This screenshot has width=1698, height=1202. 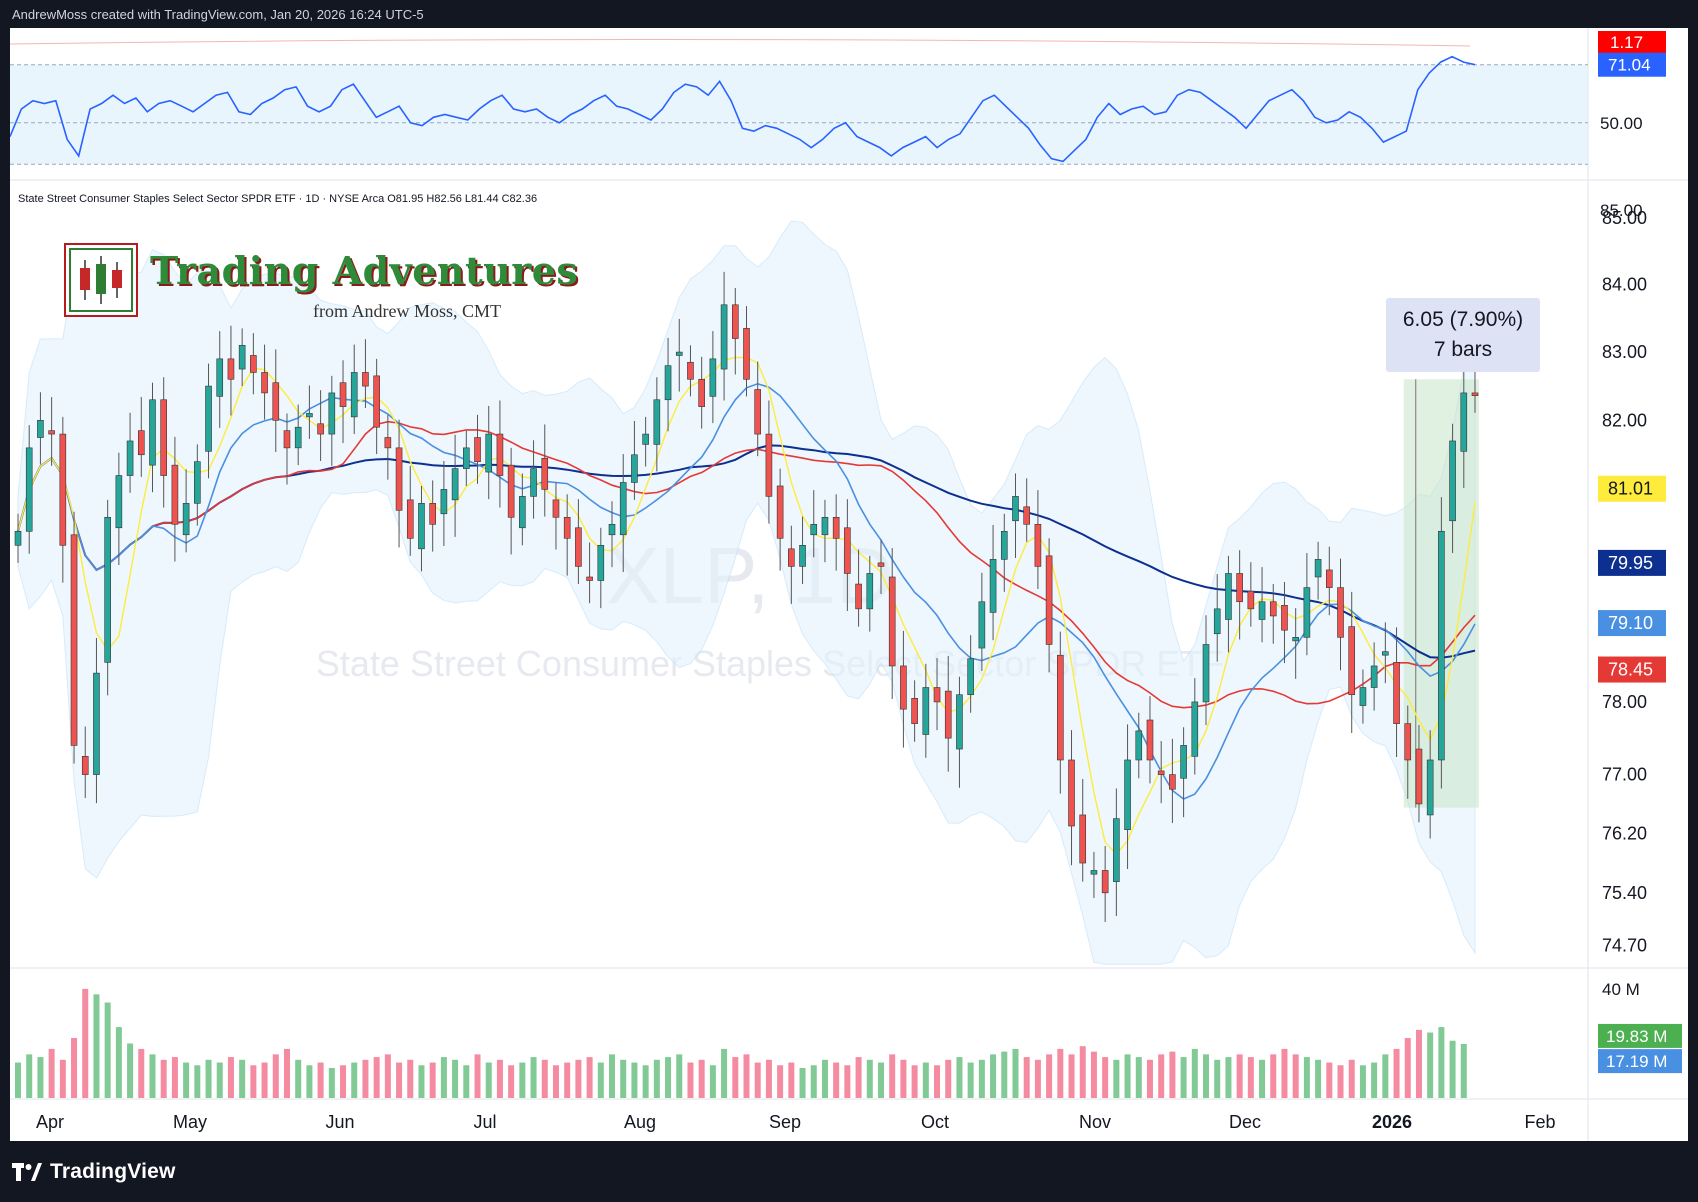 I want to click on rsi-red-tag-label: 1.17, so click(x=1626, y=42).